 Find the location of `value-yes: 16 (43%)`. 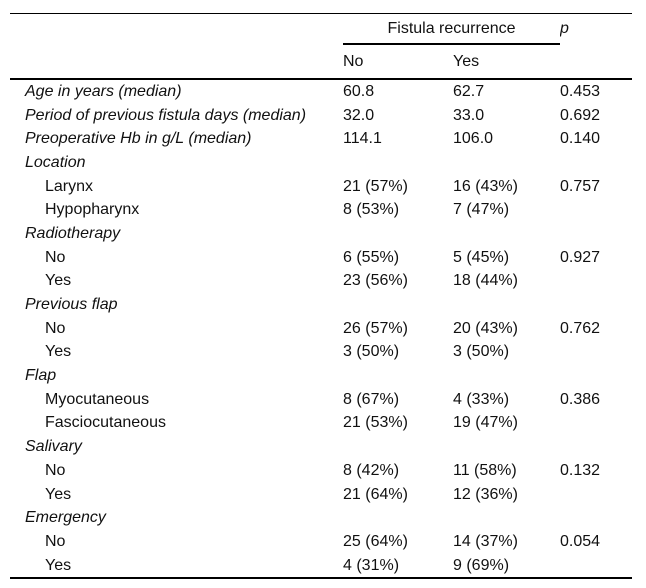

value-yes: 16 (43%) is located at coordinates (485, 186).